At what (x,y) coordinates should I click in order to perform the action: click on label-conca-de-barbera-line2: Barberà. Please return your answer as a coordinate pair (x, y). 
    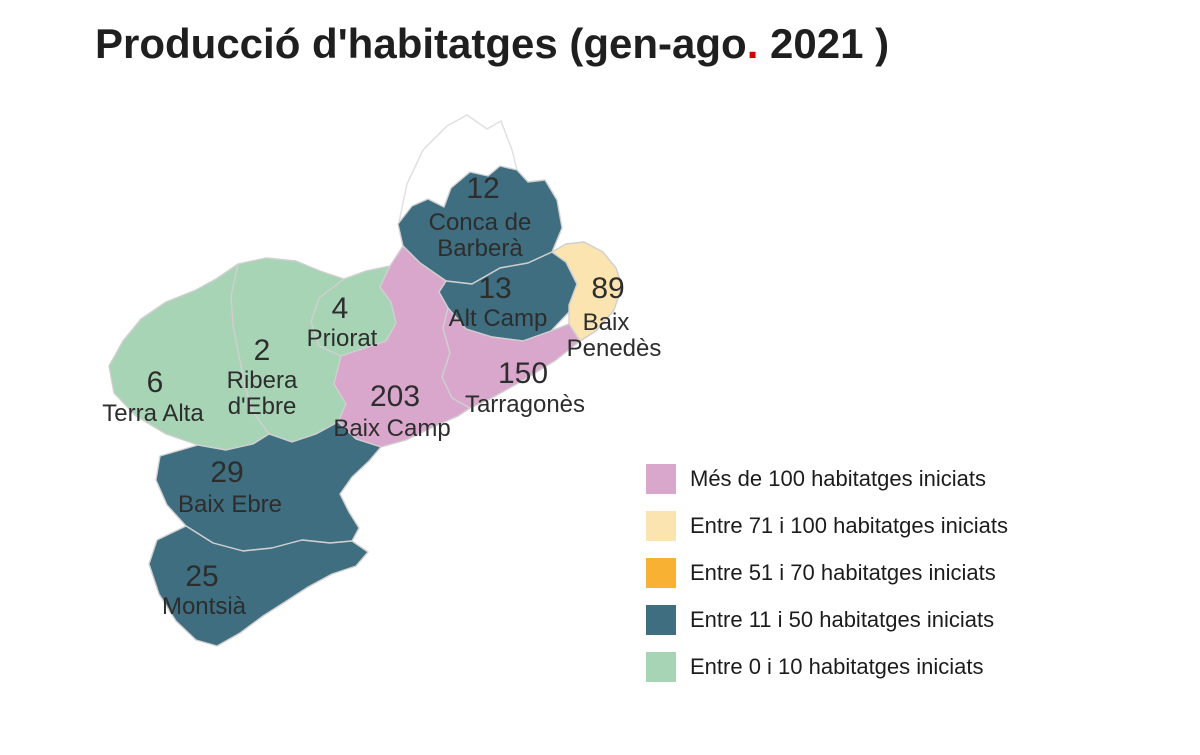
    Looking at the image, I should click on (480, 248).